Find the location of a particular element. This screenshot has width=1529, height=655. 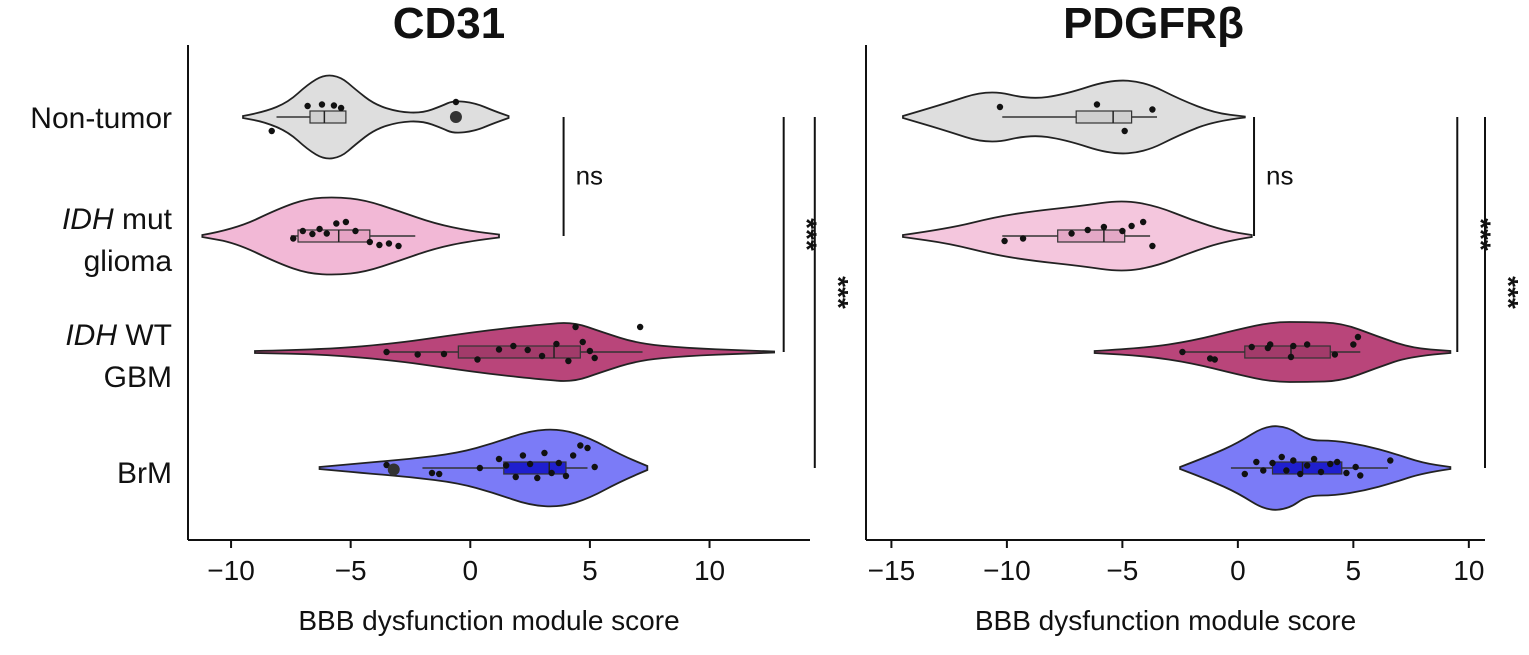

x-tick-label: −15 is located at coordinates (892, 570).